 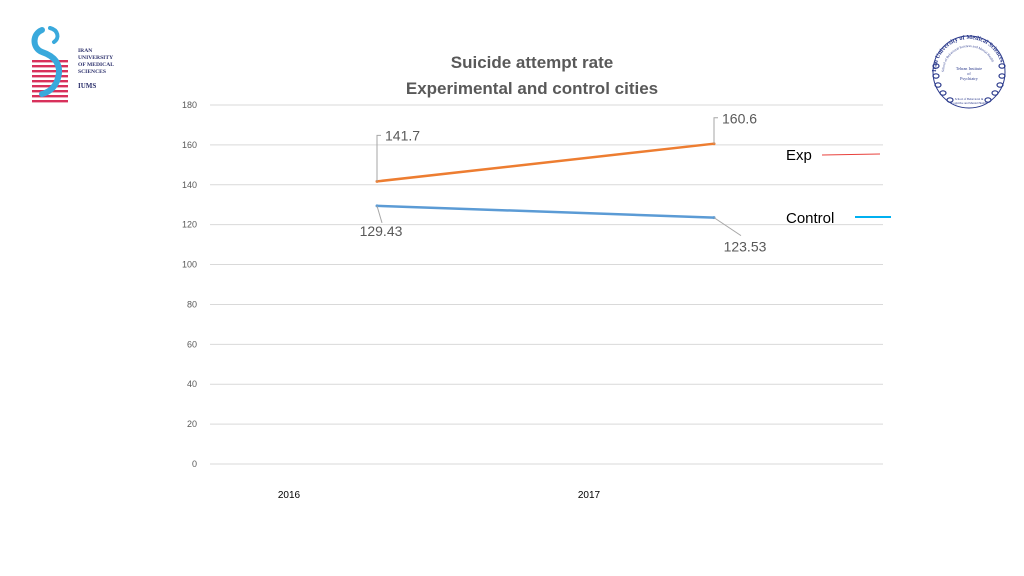 I want to click on y-tick-label: 100, so click(x=189, y=265).